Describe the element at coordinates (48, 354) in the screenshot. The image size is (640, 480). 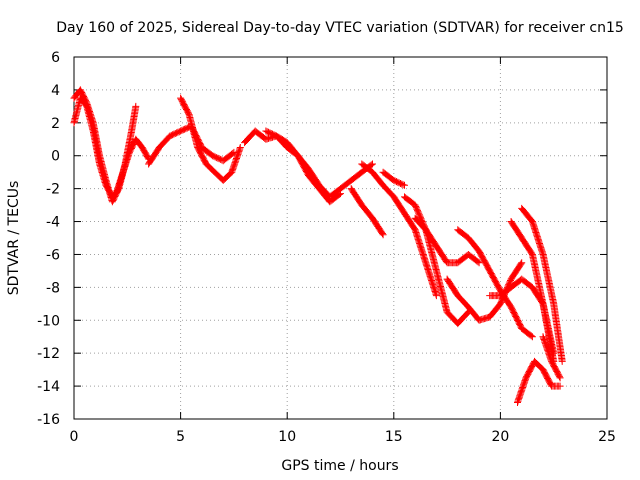
I see `y-tick-label: -12` at that location.